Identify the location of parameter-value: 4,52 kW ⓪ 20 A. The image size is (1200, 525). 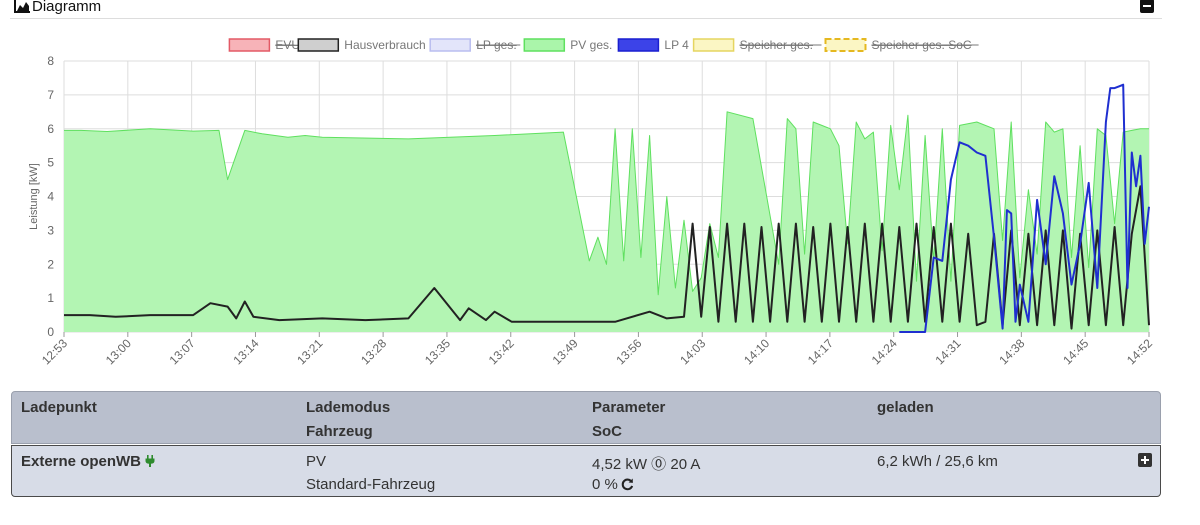
(646, 464).